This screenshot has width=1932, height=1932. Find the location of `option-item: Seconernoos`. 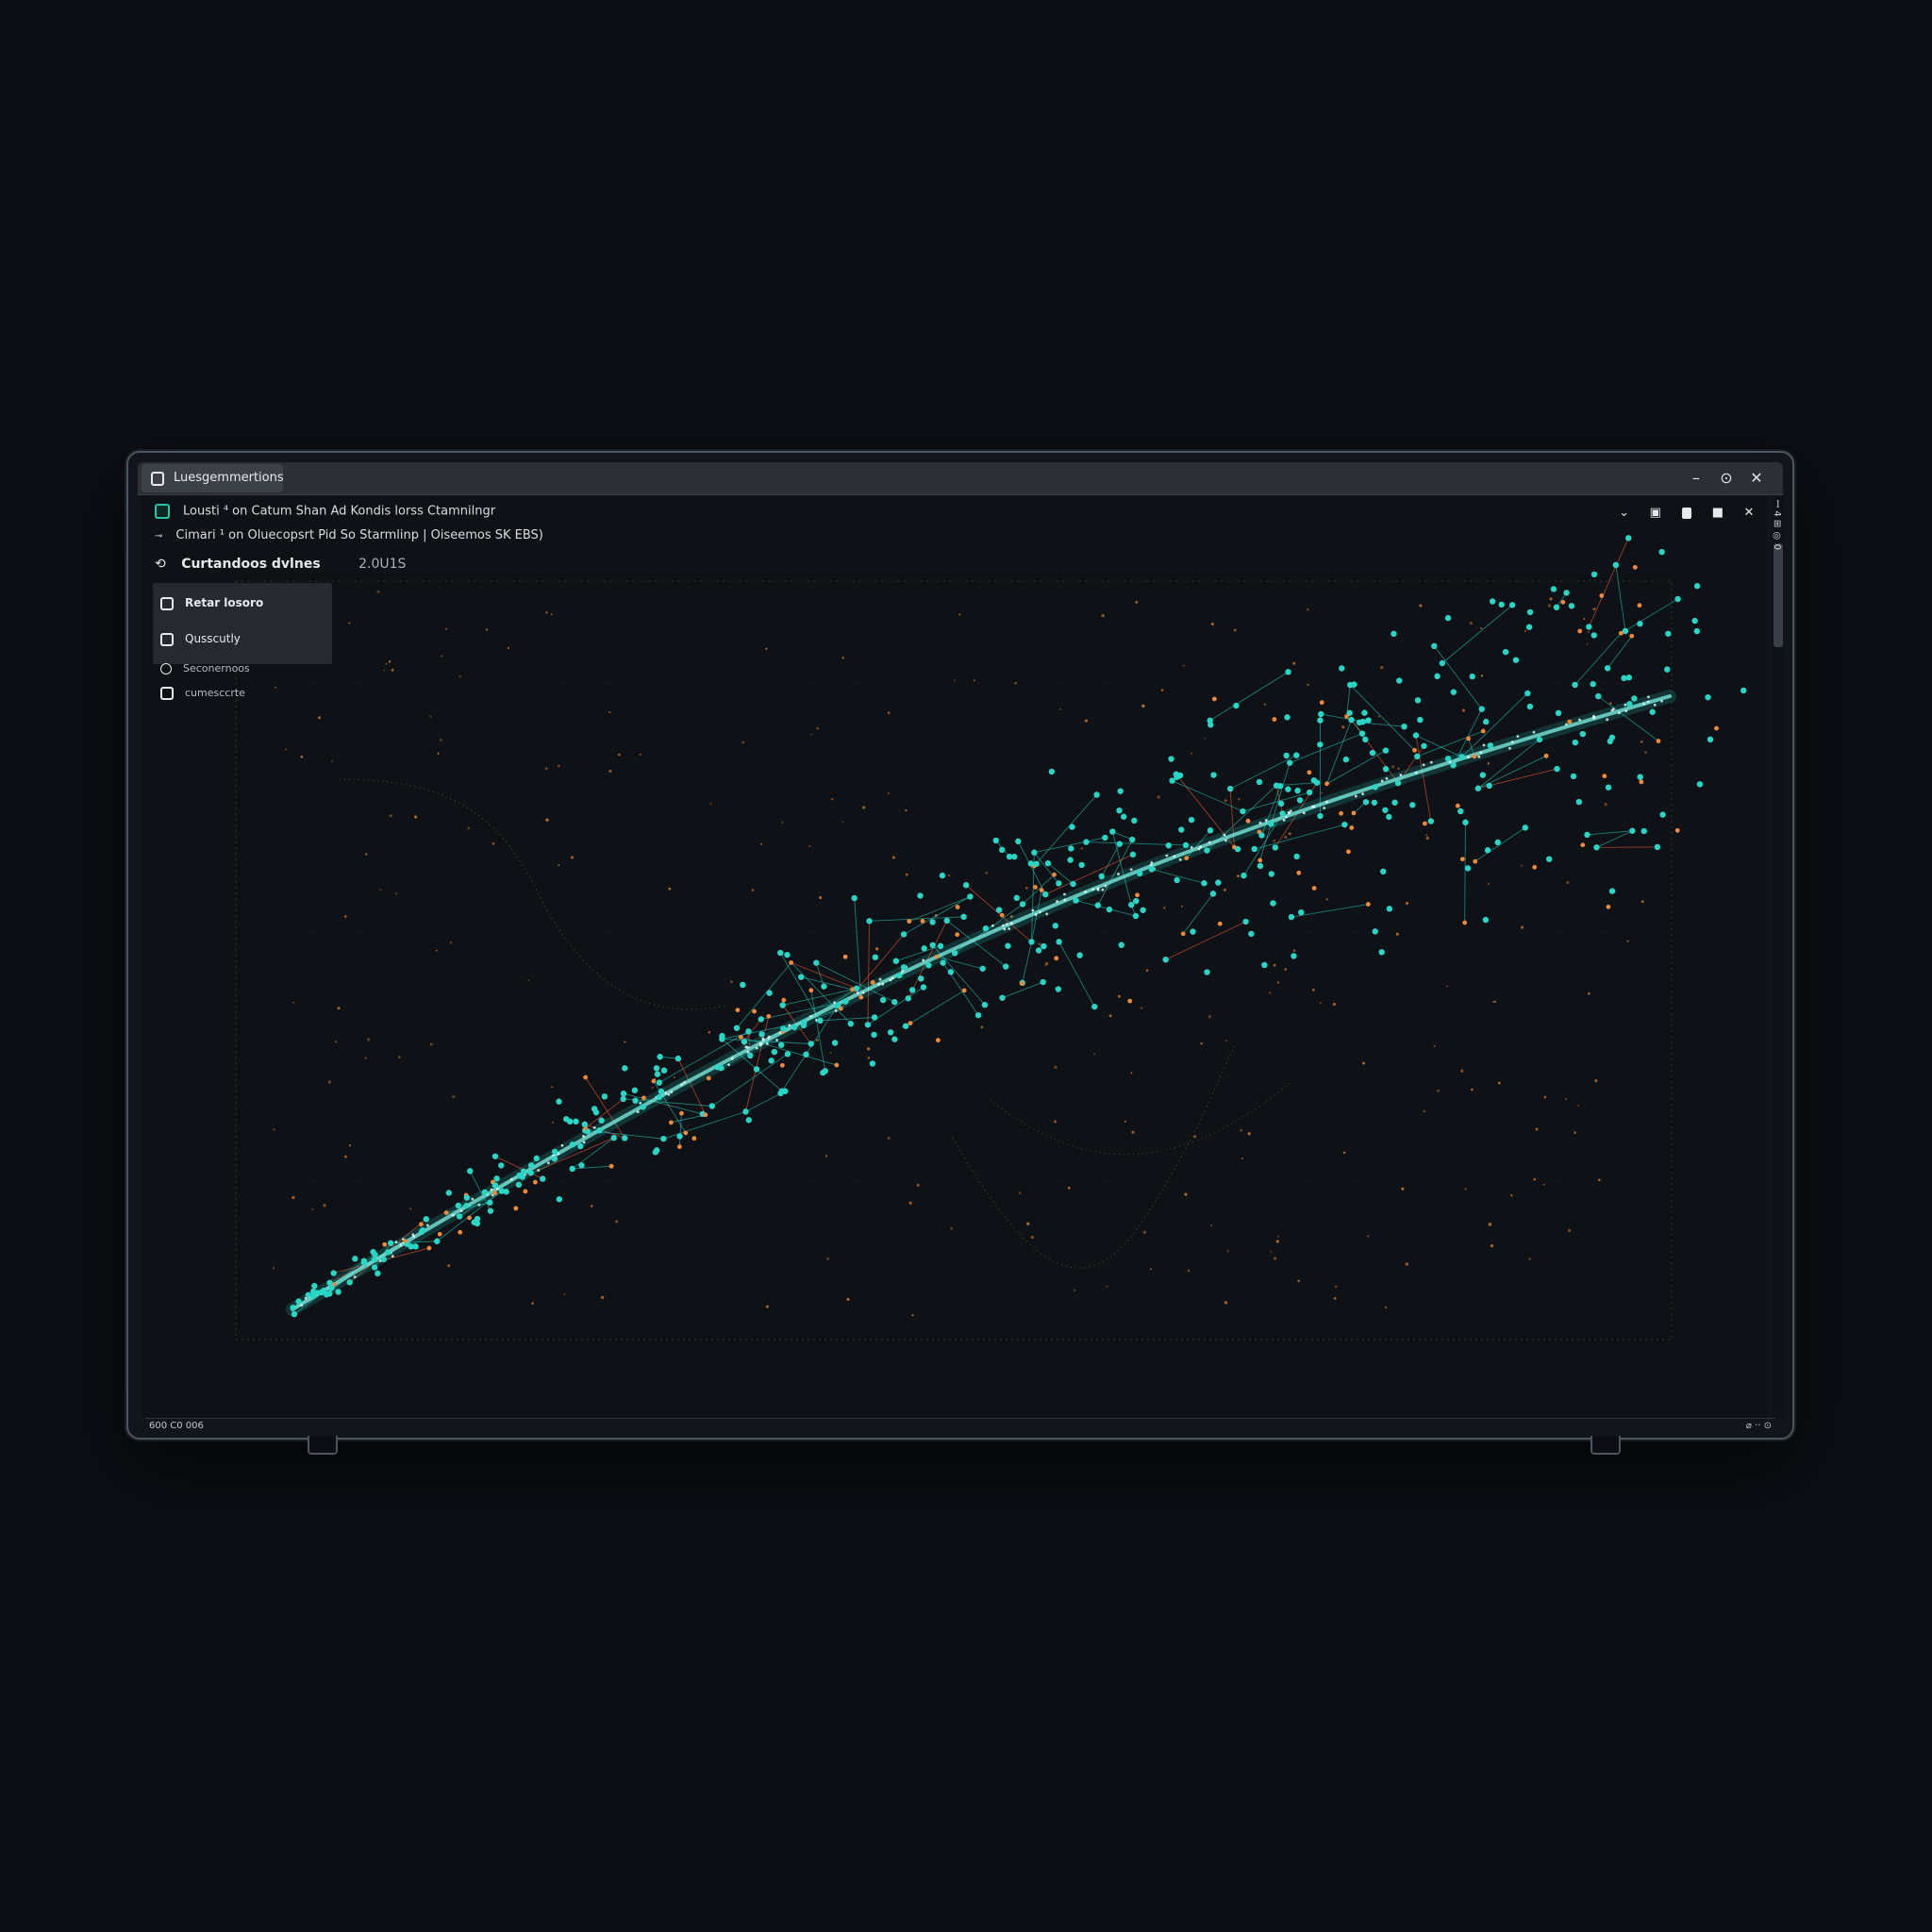

option-item: Seconernoos is located at coordinates (205, 669).